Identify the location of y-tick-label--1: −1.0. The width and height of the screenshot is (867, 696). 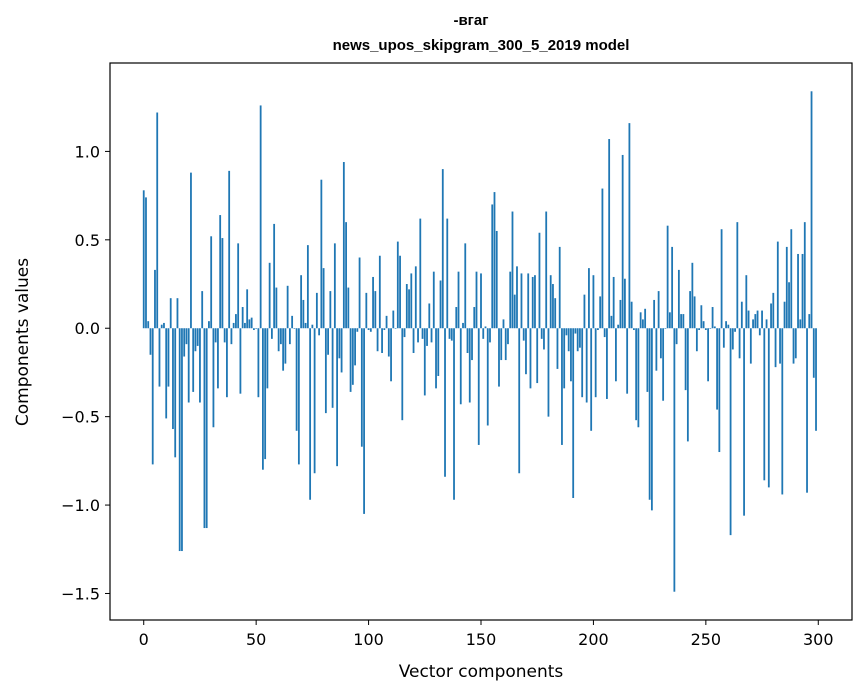
(80, 505).